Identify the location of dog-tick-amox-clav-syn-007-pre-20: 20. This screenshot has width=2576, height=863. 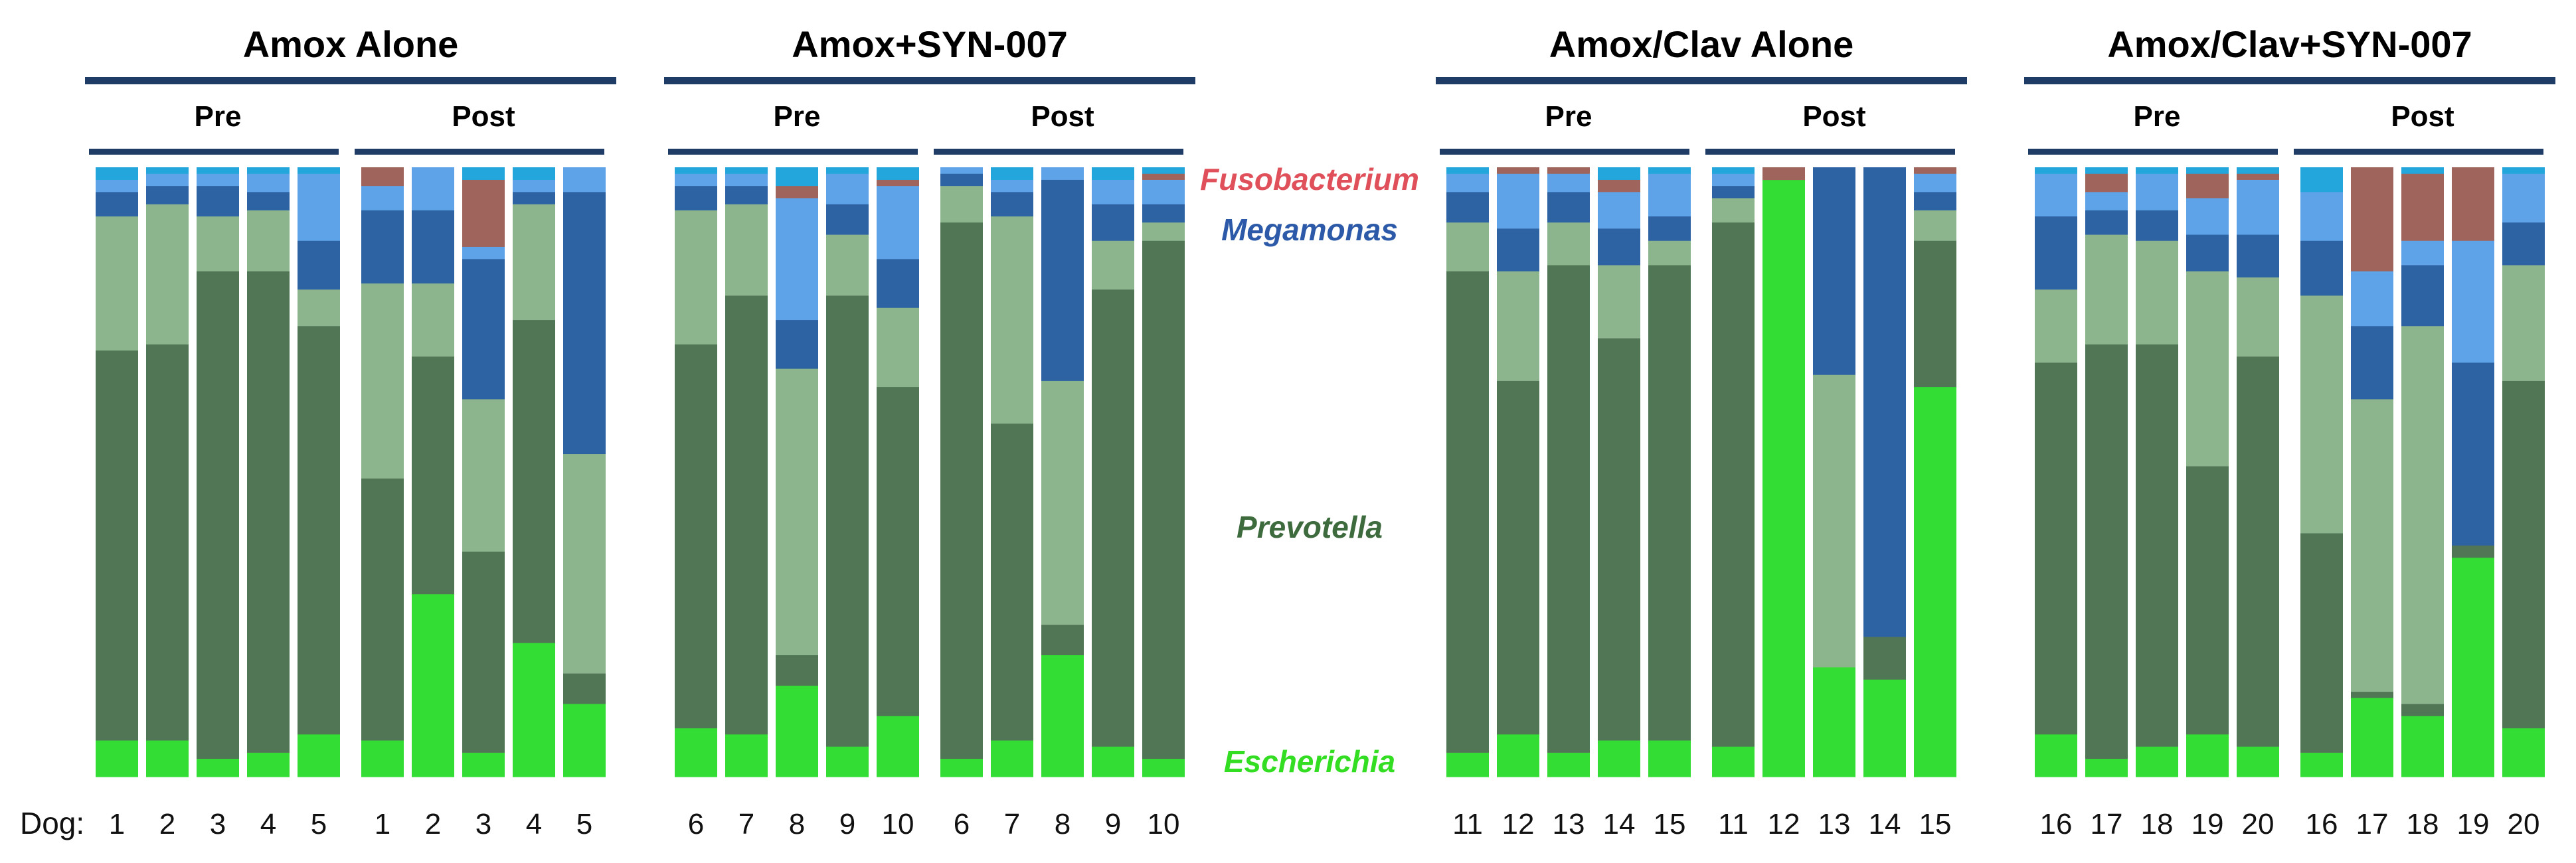
(2258, 824).